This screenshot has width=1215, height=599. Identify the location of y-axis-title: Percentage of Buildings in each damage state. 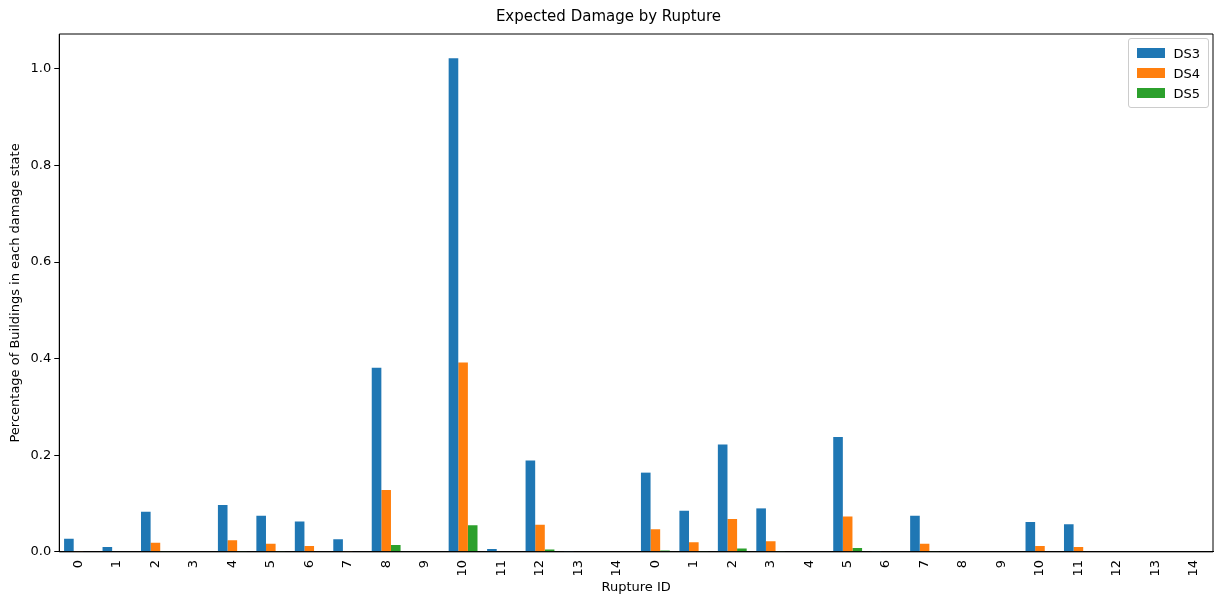
(15, 293).